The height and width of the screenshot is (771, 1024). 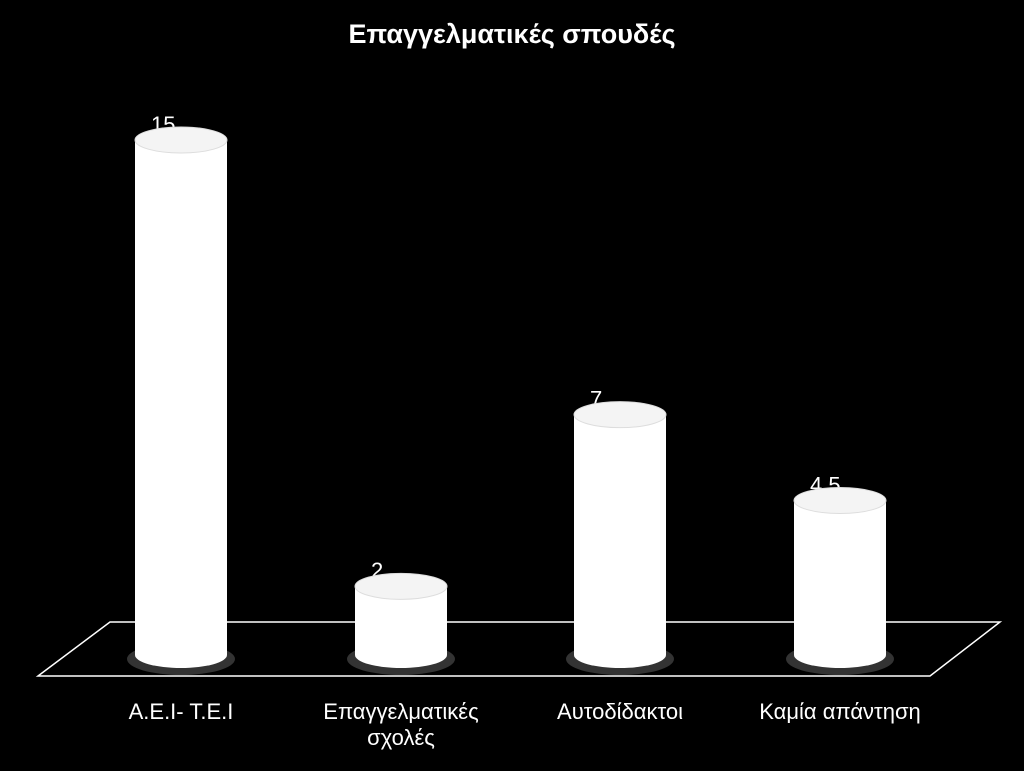 What do you see at coordinates (519, 649) in the screenshot?
I see `floor` at bounding box center [519, 649].